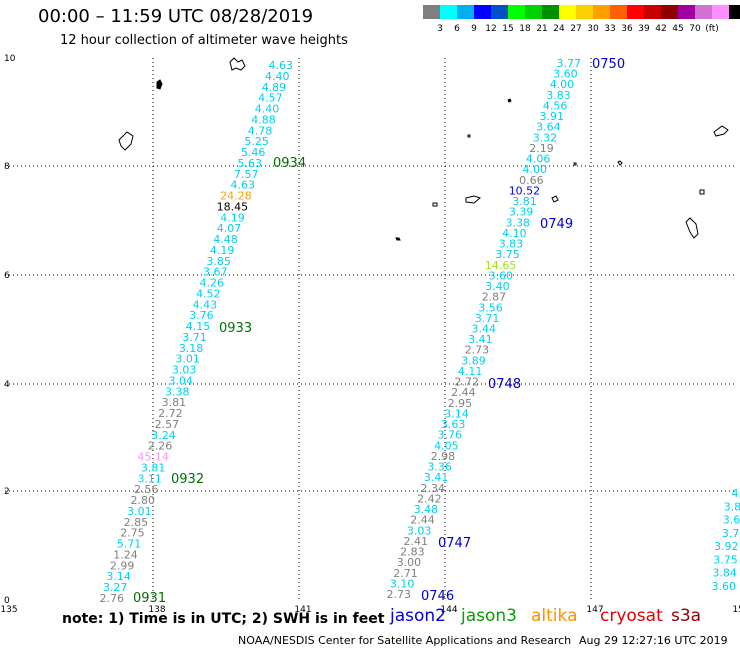  What do you see at coordinates (494, 297) in the screenshot?
I see `swh-value: 2.87` at bounding box center [494, 297].